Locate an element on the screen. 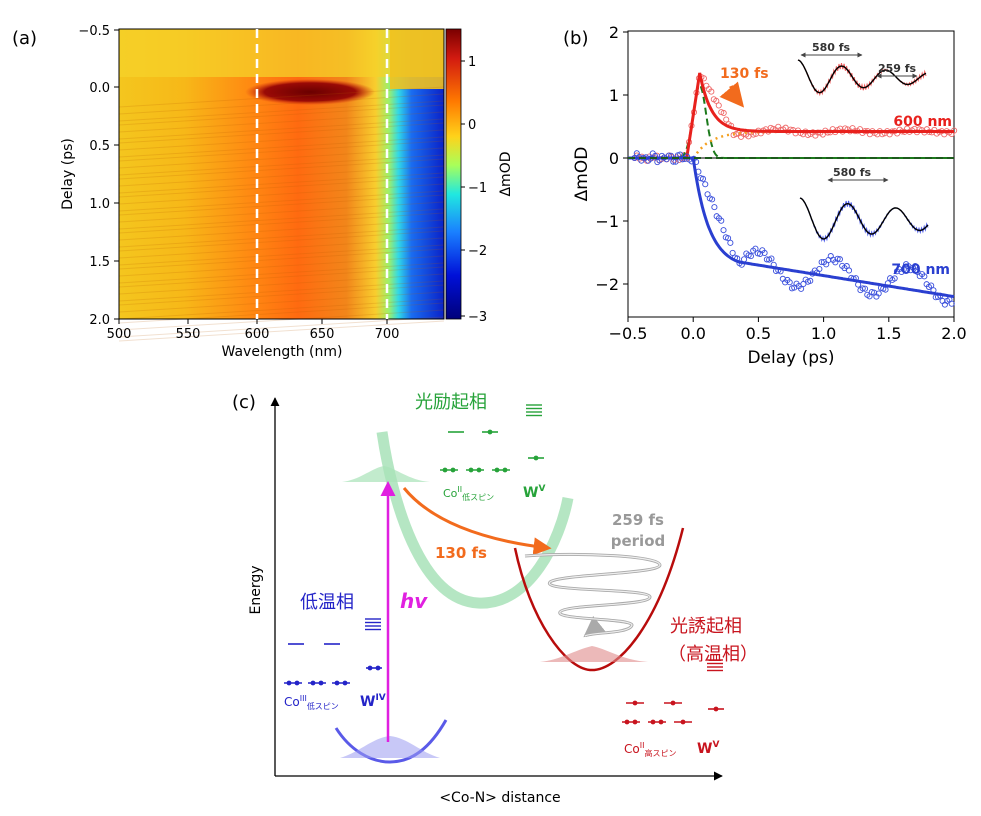 This screenshot has height=816, width=981. panel-b-label: (b) is located at coordinates (575, 38).